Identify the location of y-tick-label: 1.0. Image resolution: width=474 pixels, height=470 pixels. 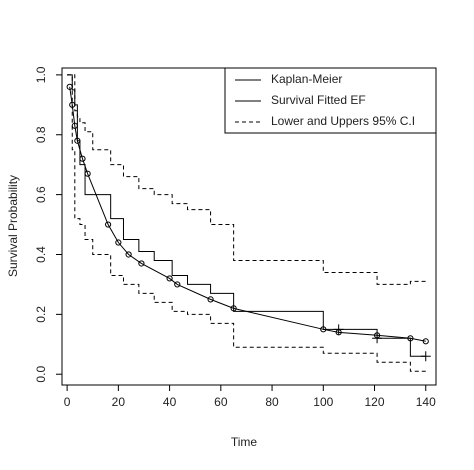
(41, 74).